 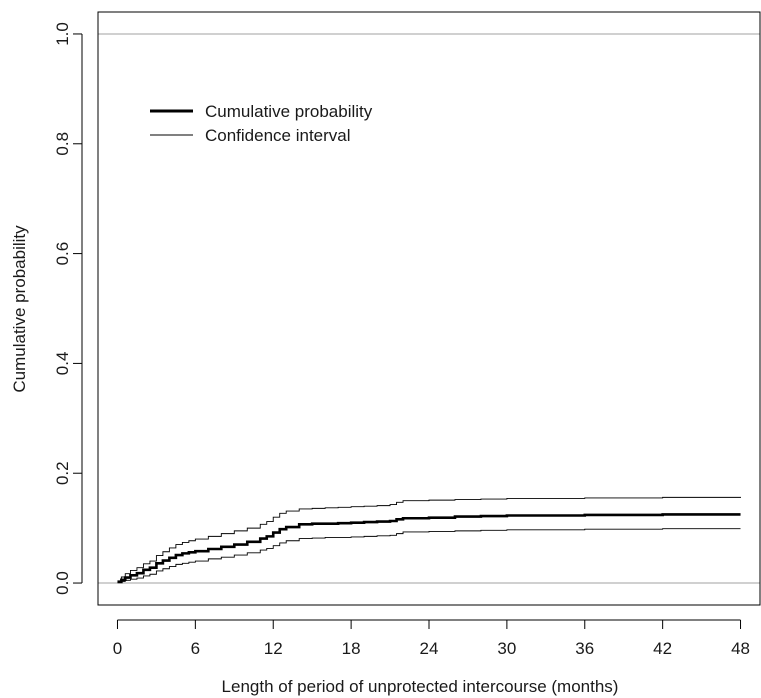 I want to click on cumulative-probability-line, so click(x=429, y=548).